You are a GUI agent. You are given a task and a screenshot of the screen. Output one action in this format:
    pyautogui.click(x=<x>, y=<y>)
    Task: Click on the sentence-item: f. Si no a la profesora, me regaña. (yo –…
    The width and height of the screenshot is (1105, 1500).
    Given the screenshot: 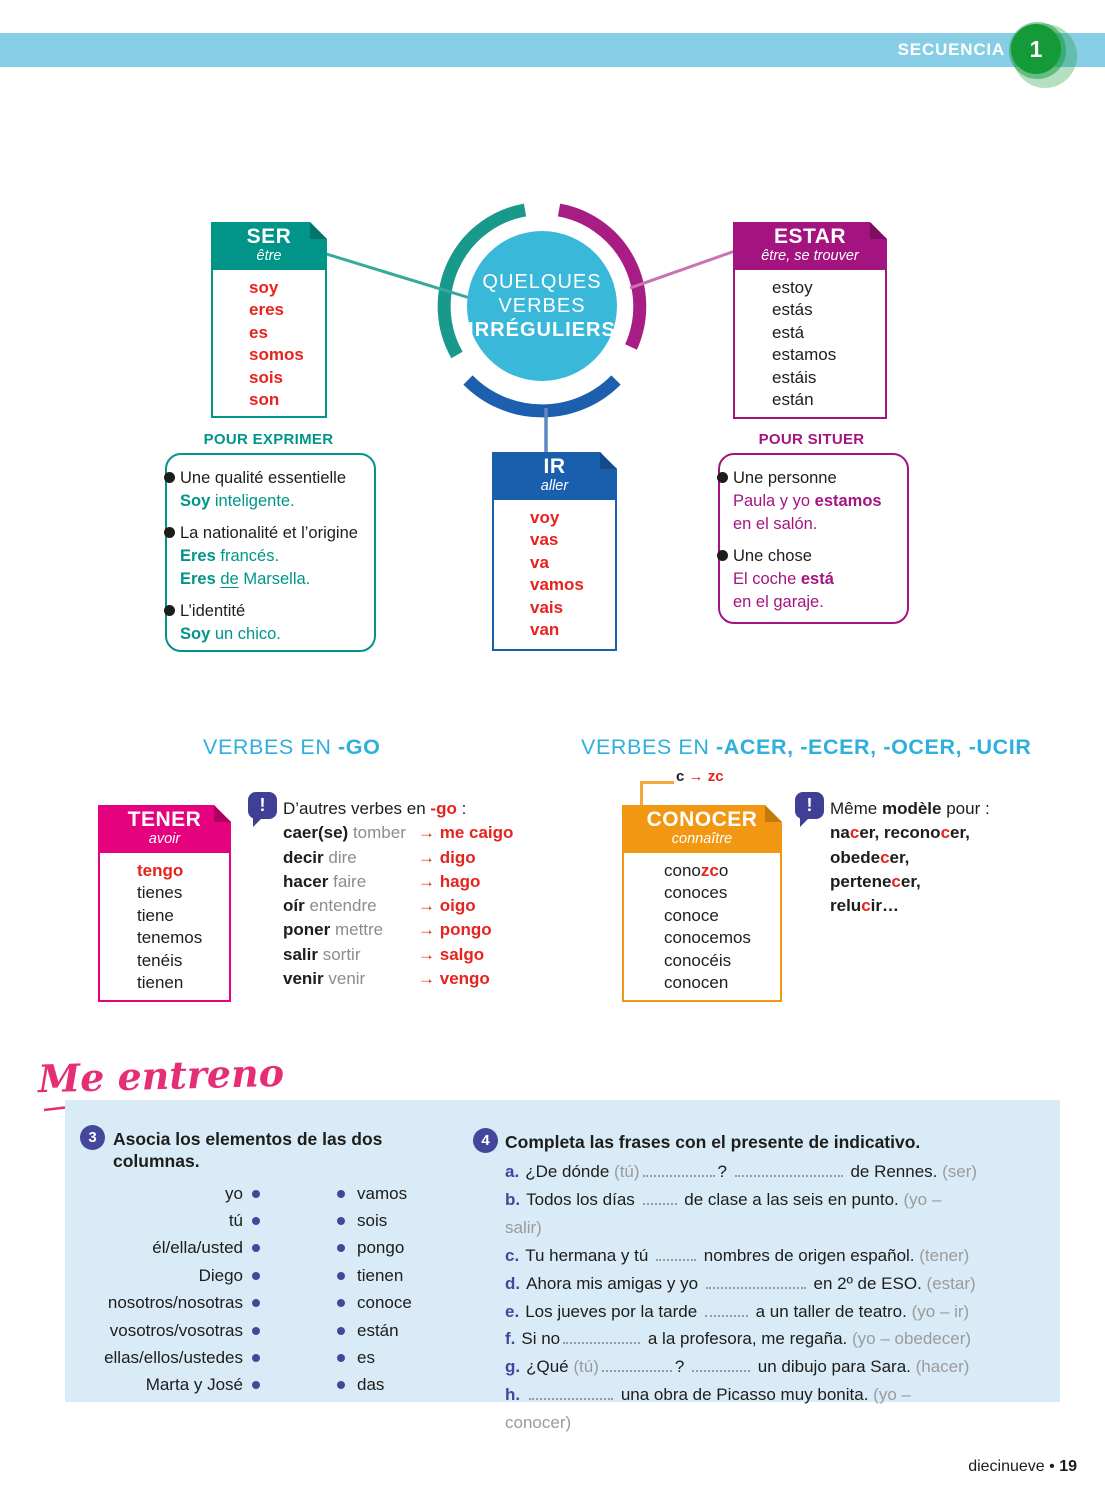 What is the action you would take?
    pyautogui.click(x=742, y=1339)
    